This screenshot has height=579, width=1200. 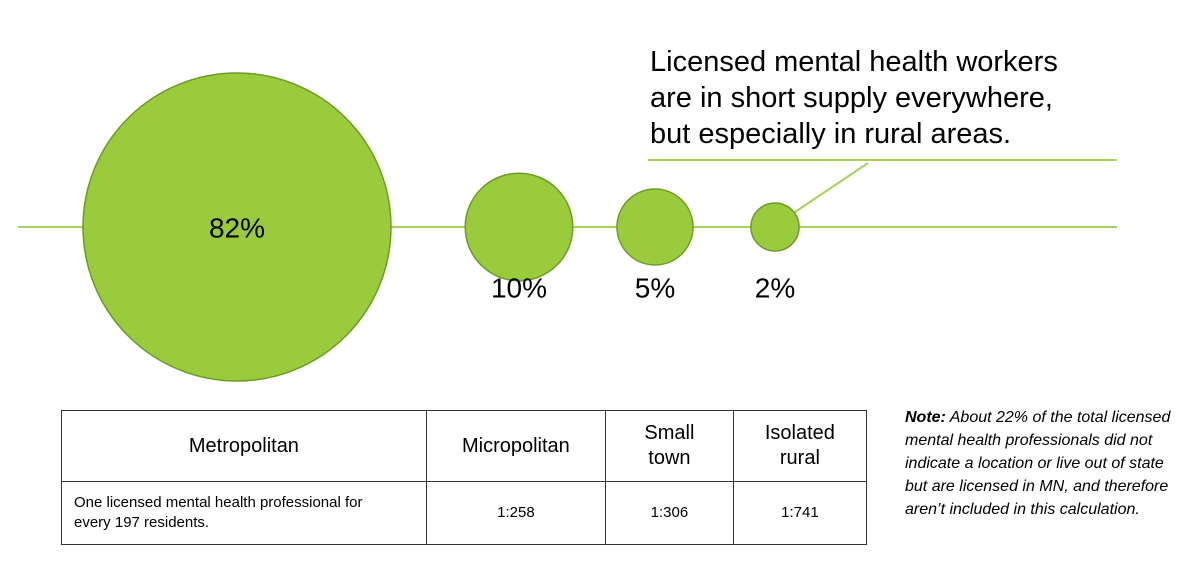 I want to click on bubble-label-micropolitan: 10%, so click(x=519, y=288).